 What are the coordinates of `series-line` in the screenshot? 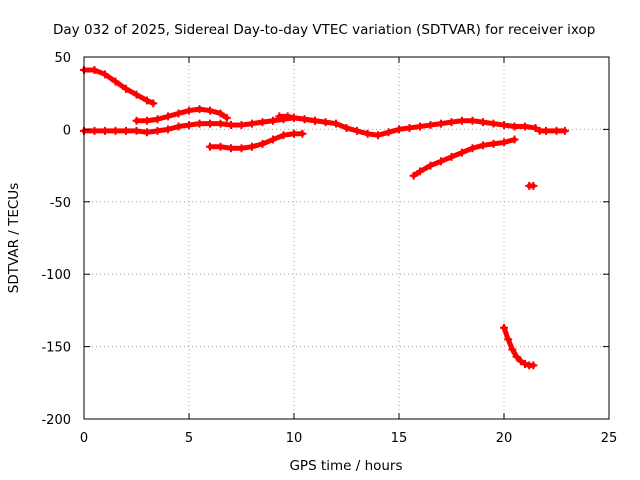 It's located at (182, 115).